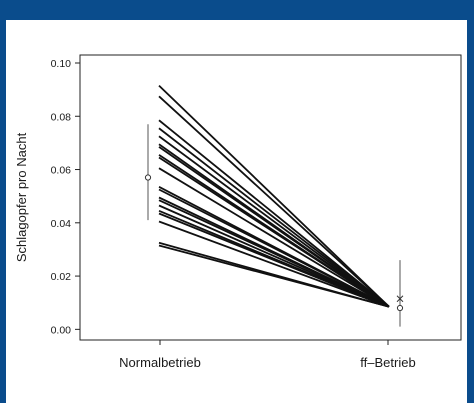 The width and height of the screenshot is (474, 403). I want to click on y-tick-label: 0.08, so click(61, 117).